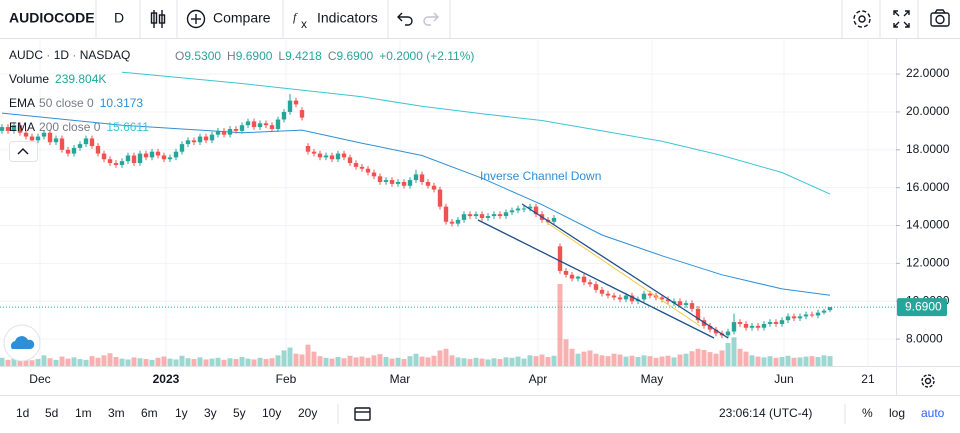 The width and height of the screenshot is (960, 433). Describe the element at coordinates (295, 17) in the screenshot. I see `indicators-icon: f` at that location.